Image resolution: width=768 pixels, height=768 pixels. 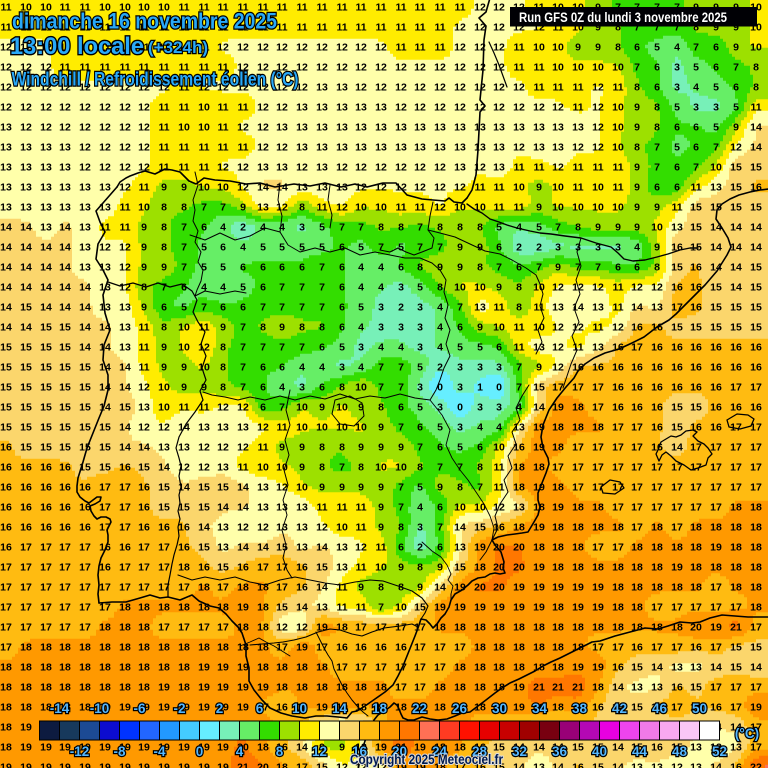 I want to click on svg-text: 2, so click(x=401, y=307).